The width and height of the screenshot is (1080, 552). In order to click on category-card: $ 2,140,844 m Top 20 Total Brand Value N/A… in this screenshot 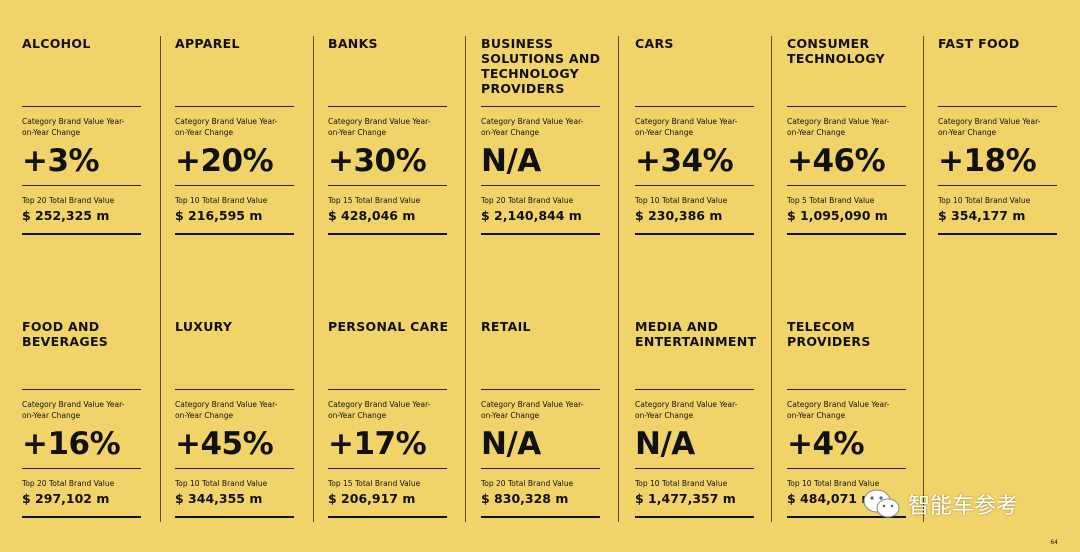, I will do `click(540, 136)`.